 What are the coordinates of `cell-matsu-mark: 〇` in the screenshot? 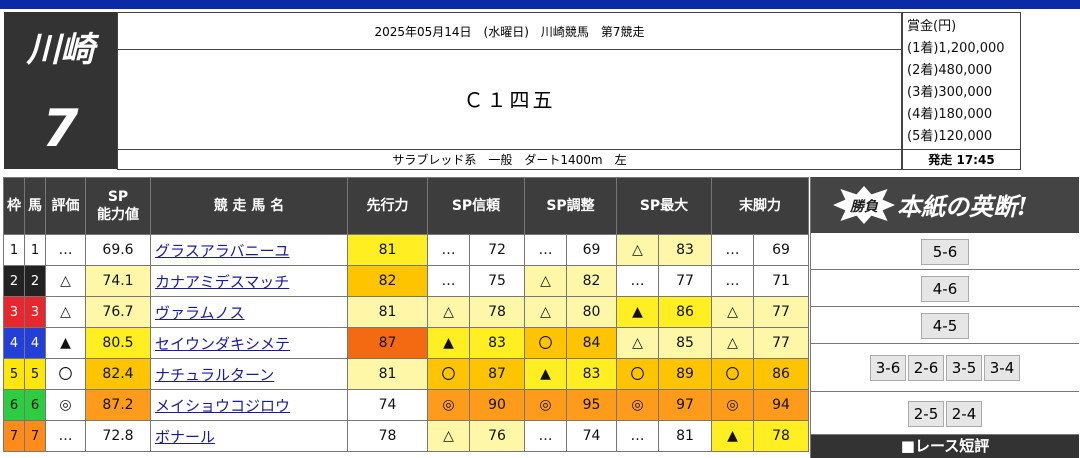 It's located at (732, 374).